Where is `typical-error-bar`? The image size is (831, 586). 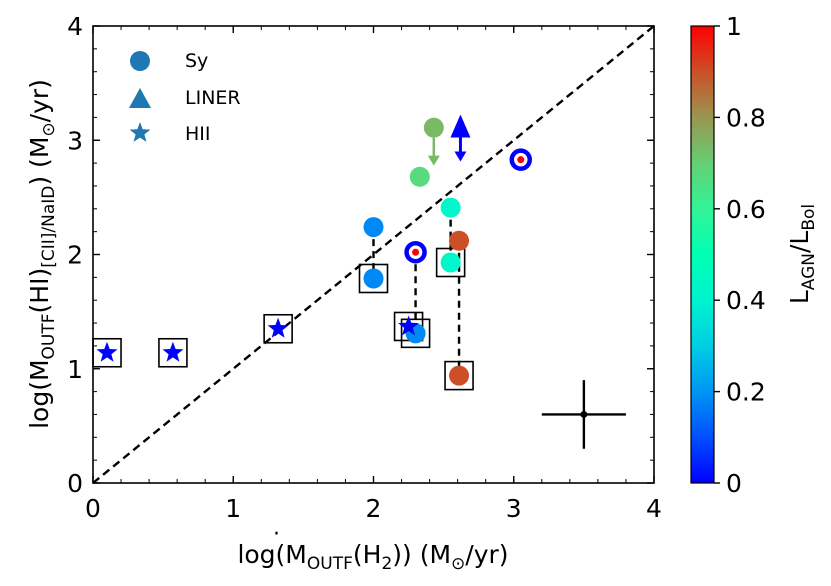
typical-error-bar is located at coordinates (583, 414).